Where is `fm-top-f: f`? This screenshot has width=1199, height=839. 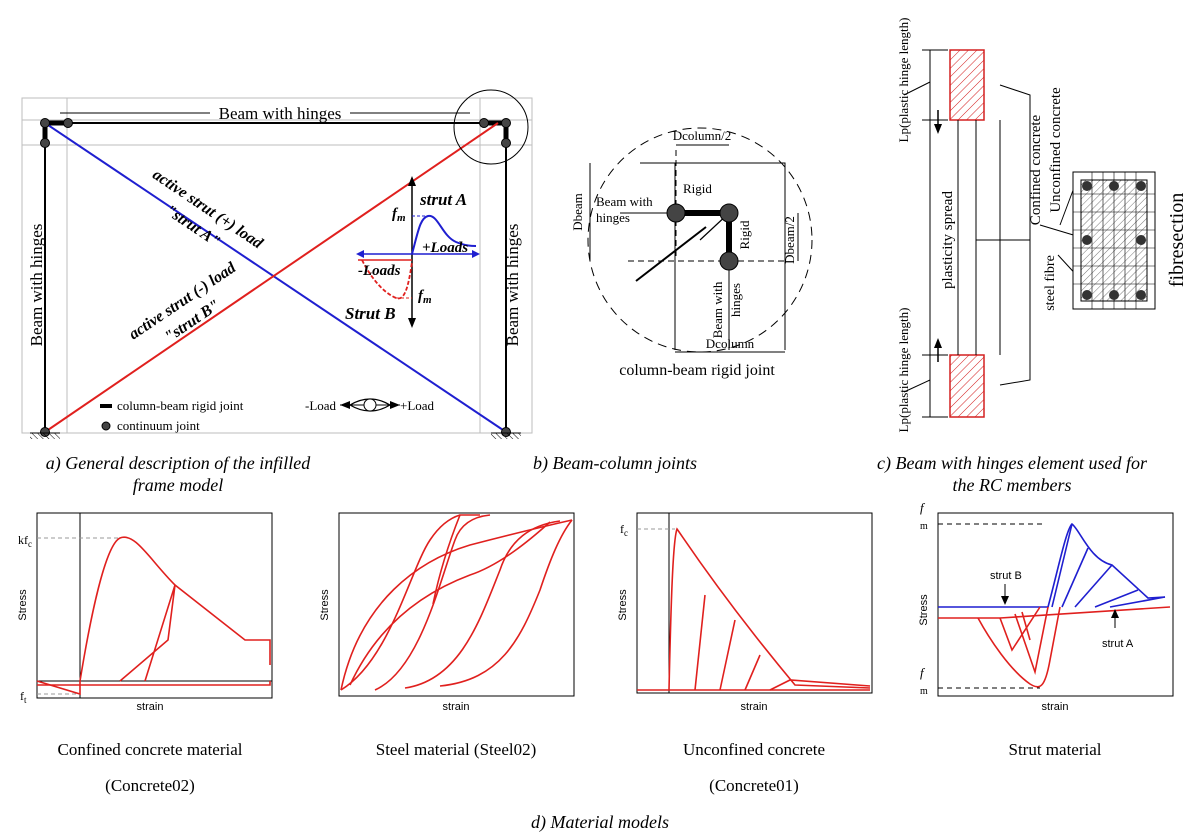 fm-top-f: f is located at coordinates (923, 507).